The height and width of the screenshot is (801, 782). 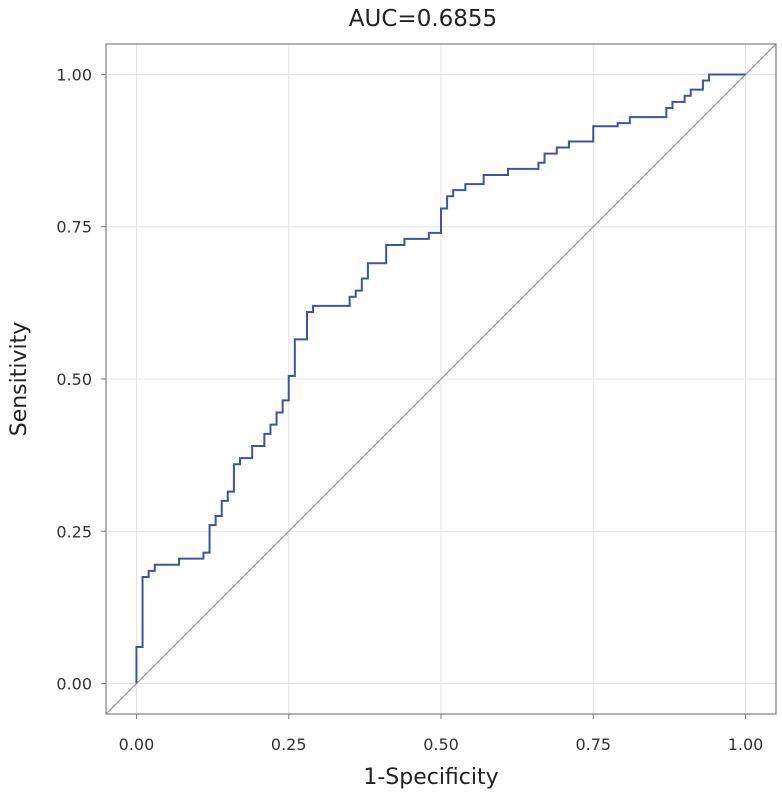 I want to click on y-tick-label: 0.50, so click(x=74, y=379).